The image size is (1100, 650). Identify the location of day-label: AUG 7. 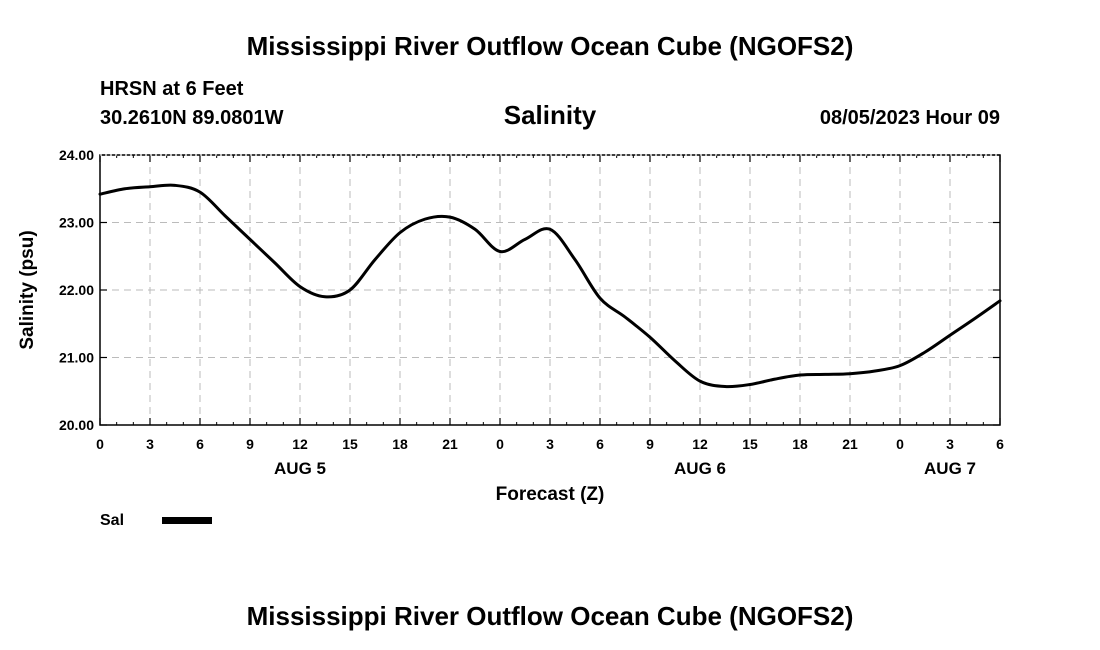
(950, 468).